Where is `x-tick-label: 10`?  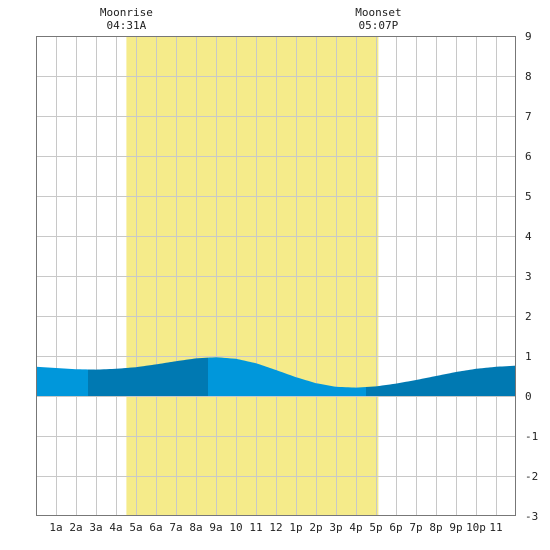 x-tick-label: 10 is located at coordinates (235, 527).